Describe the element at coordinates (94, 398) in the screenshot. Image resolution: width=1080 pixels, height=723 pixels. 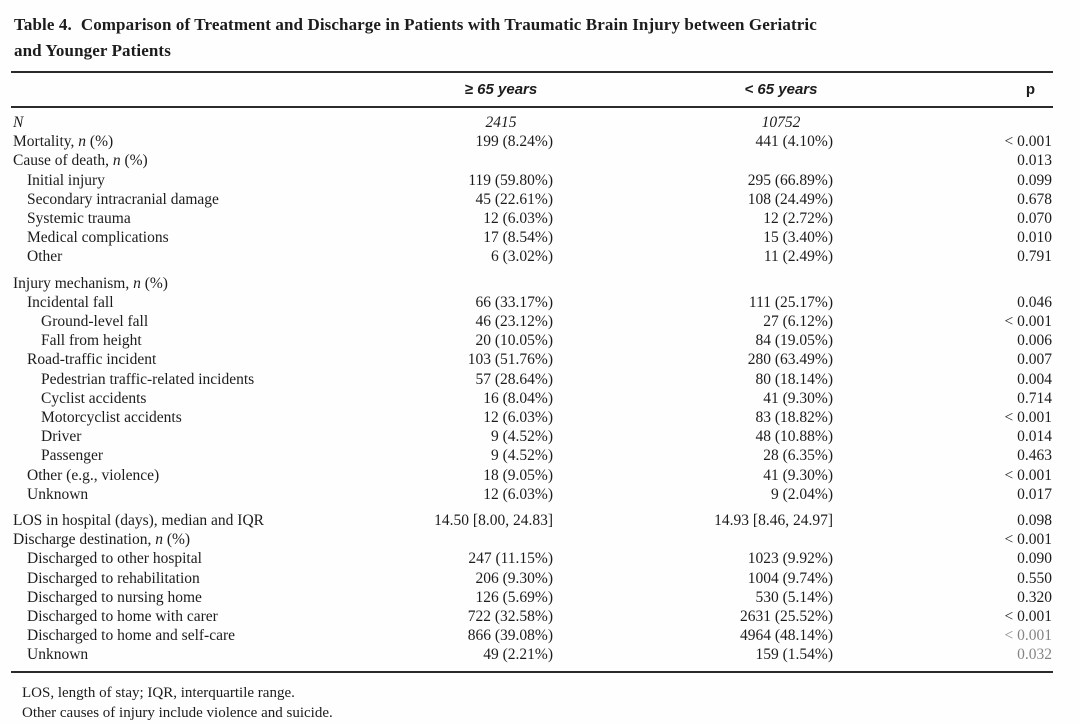
I see `row-label: Cyclist accidents` at that location.